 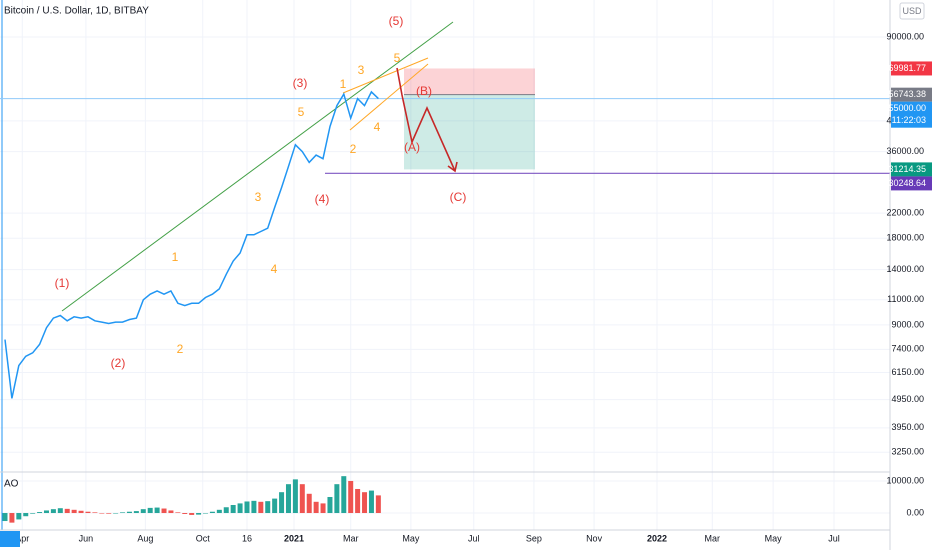 What do you see at coordinates (907, 349) in the screenshot?
I see `y-tick-label: 7400.00` at bounding box center [907, 349].